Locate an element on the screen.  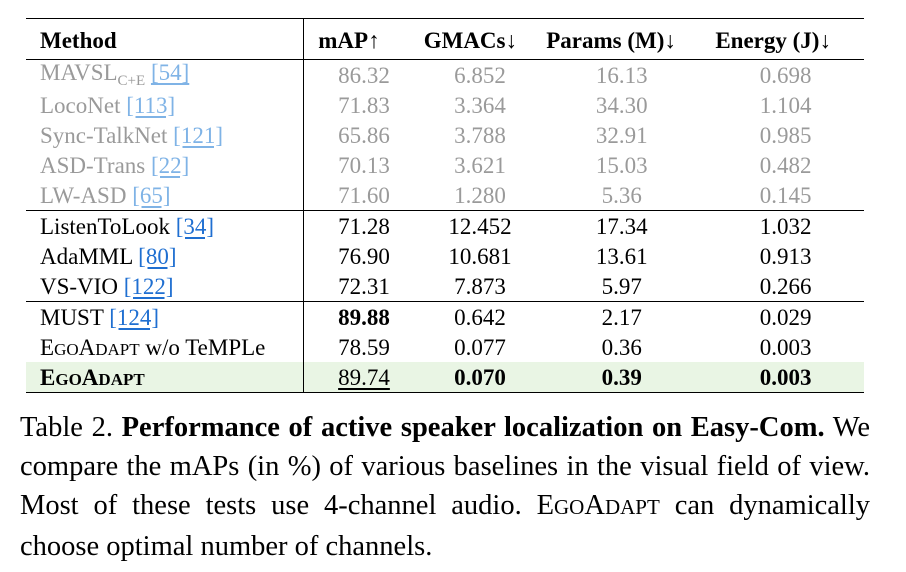
table-row: AdaMML [80] 76.90 10.681 13.61 0.913 is located at coordinates (445, 256).